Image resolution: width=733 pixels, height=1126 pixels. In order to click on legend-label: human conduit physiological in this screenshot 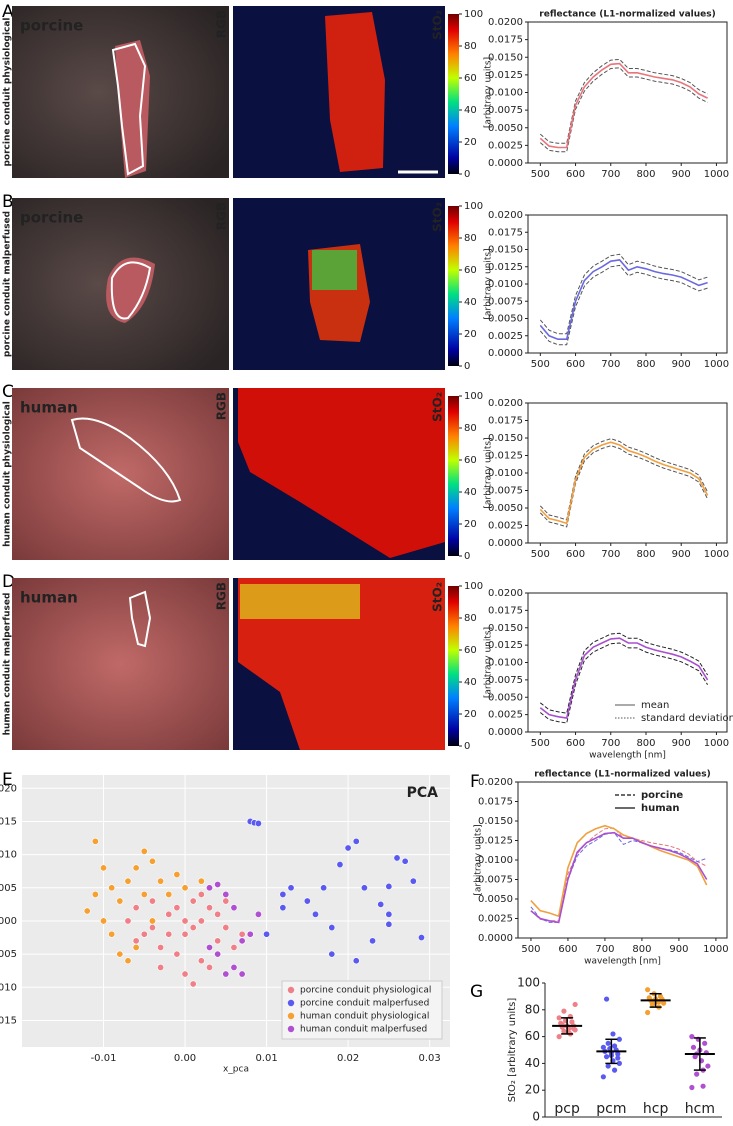, I will do `click(364, 1017)`.